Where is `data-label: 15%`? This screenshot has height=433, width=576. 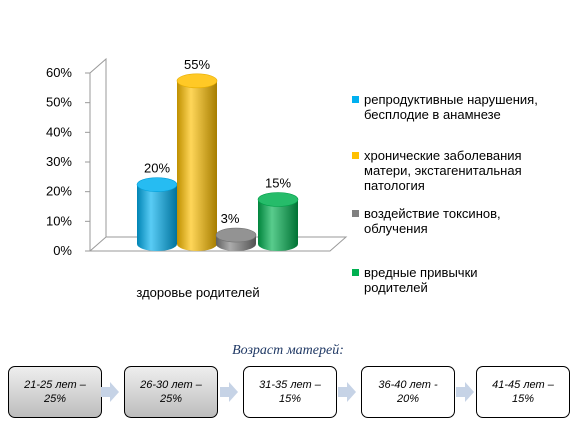 data-label: 15% is located at coordinates (278, 183).